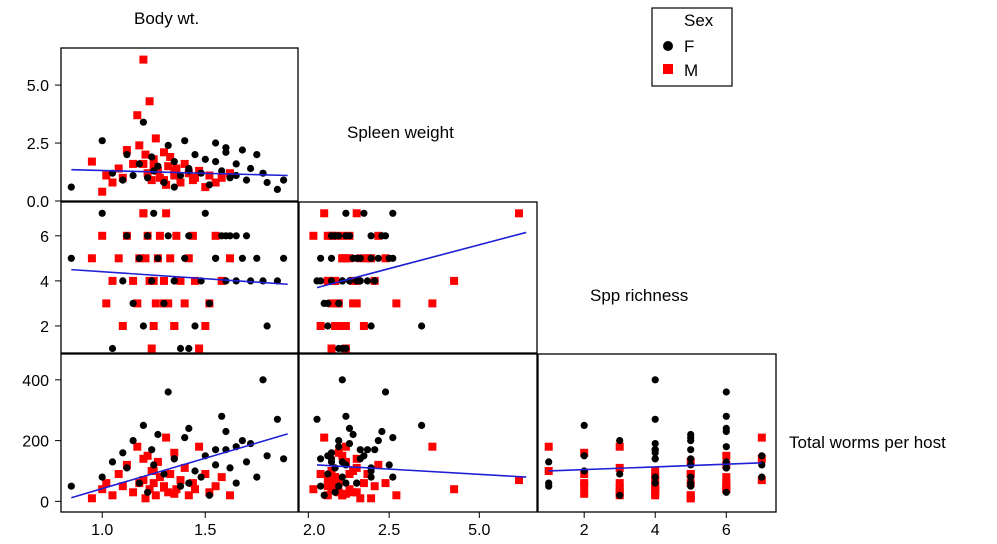 This screenshot has height=544, width=997. What do you see at coordinates (35, 442) in the screenshot?
I see `y-tick-label: 200` at bounding box center [35, 442].